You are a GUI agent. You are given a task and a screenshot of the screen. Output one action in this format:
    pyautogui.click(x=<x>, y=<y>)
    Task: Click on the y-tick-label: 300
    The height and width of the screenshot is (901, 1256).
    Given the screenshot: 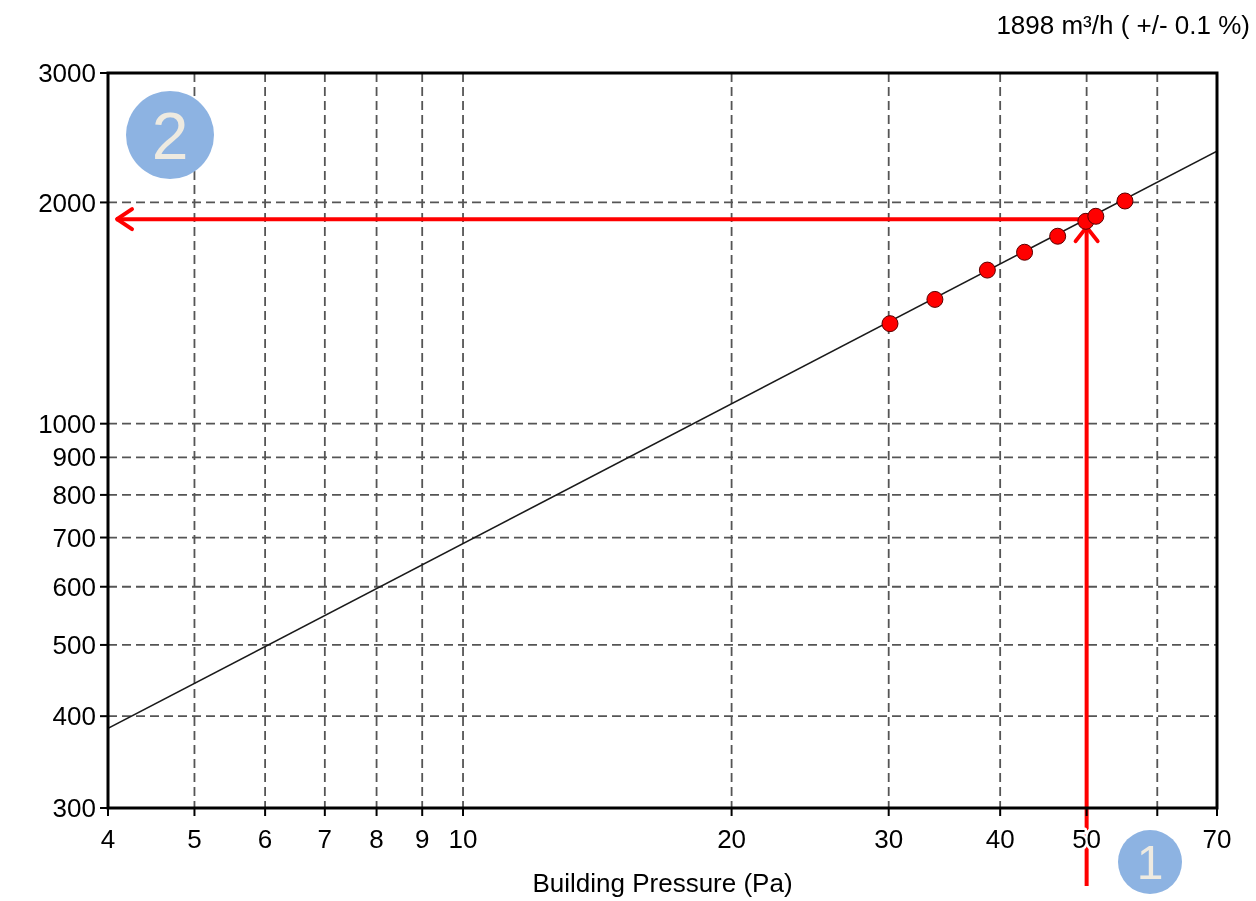 What is the action you would take?
    pyautogui.click(x=74, y=808)
    